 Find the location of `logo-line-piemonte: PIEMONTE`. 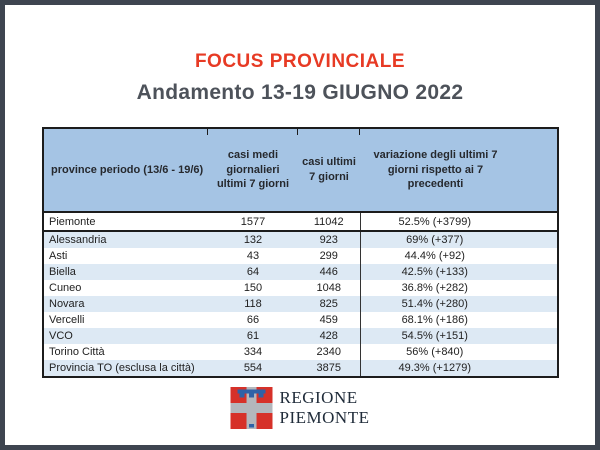

logo-line-piemonte: PIEMONTE is located at coordinates (324, 417).